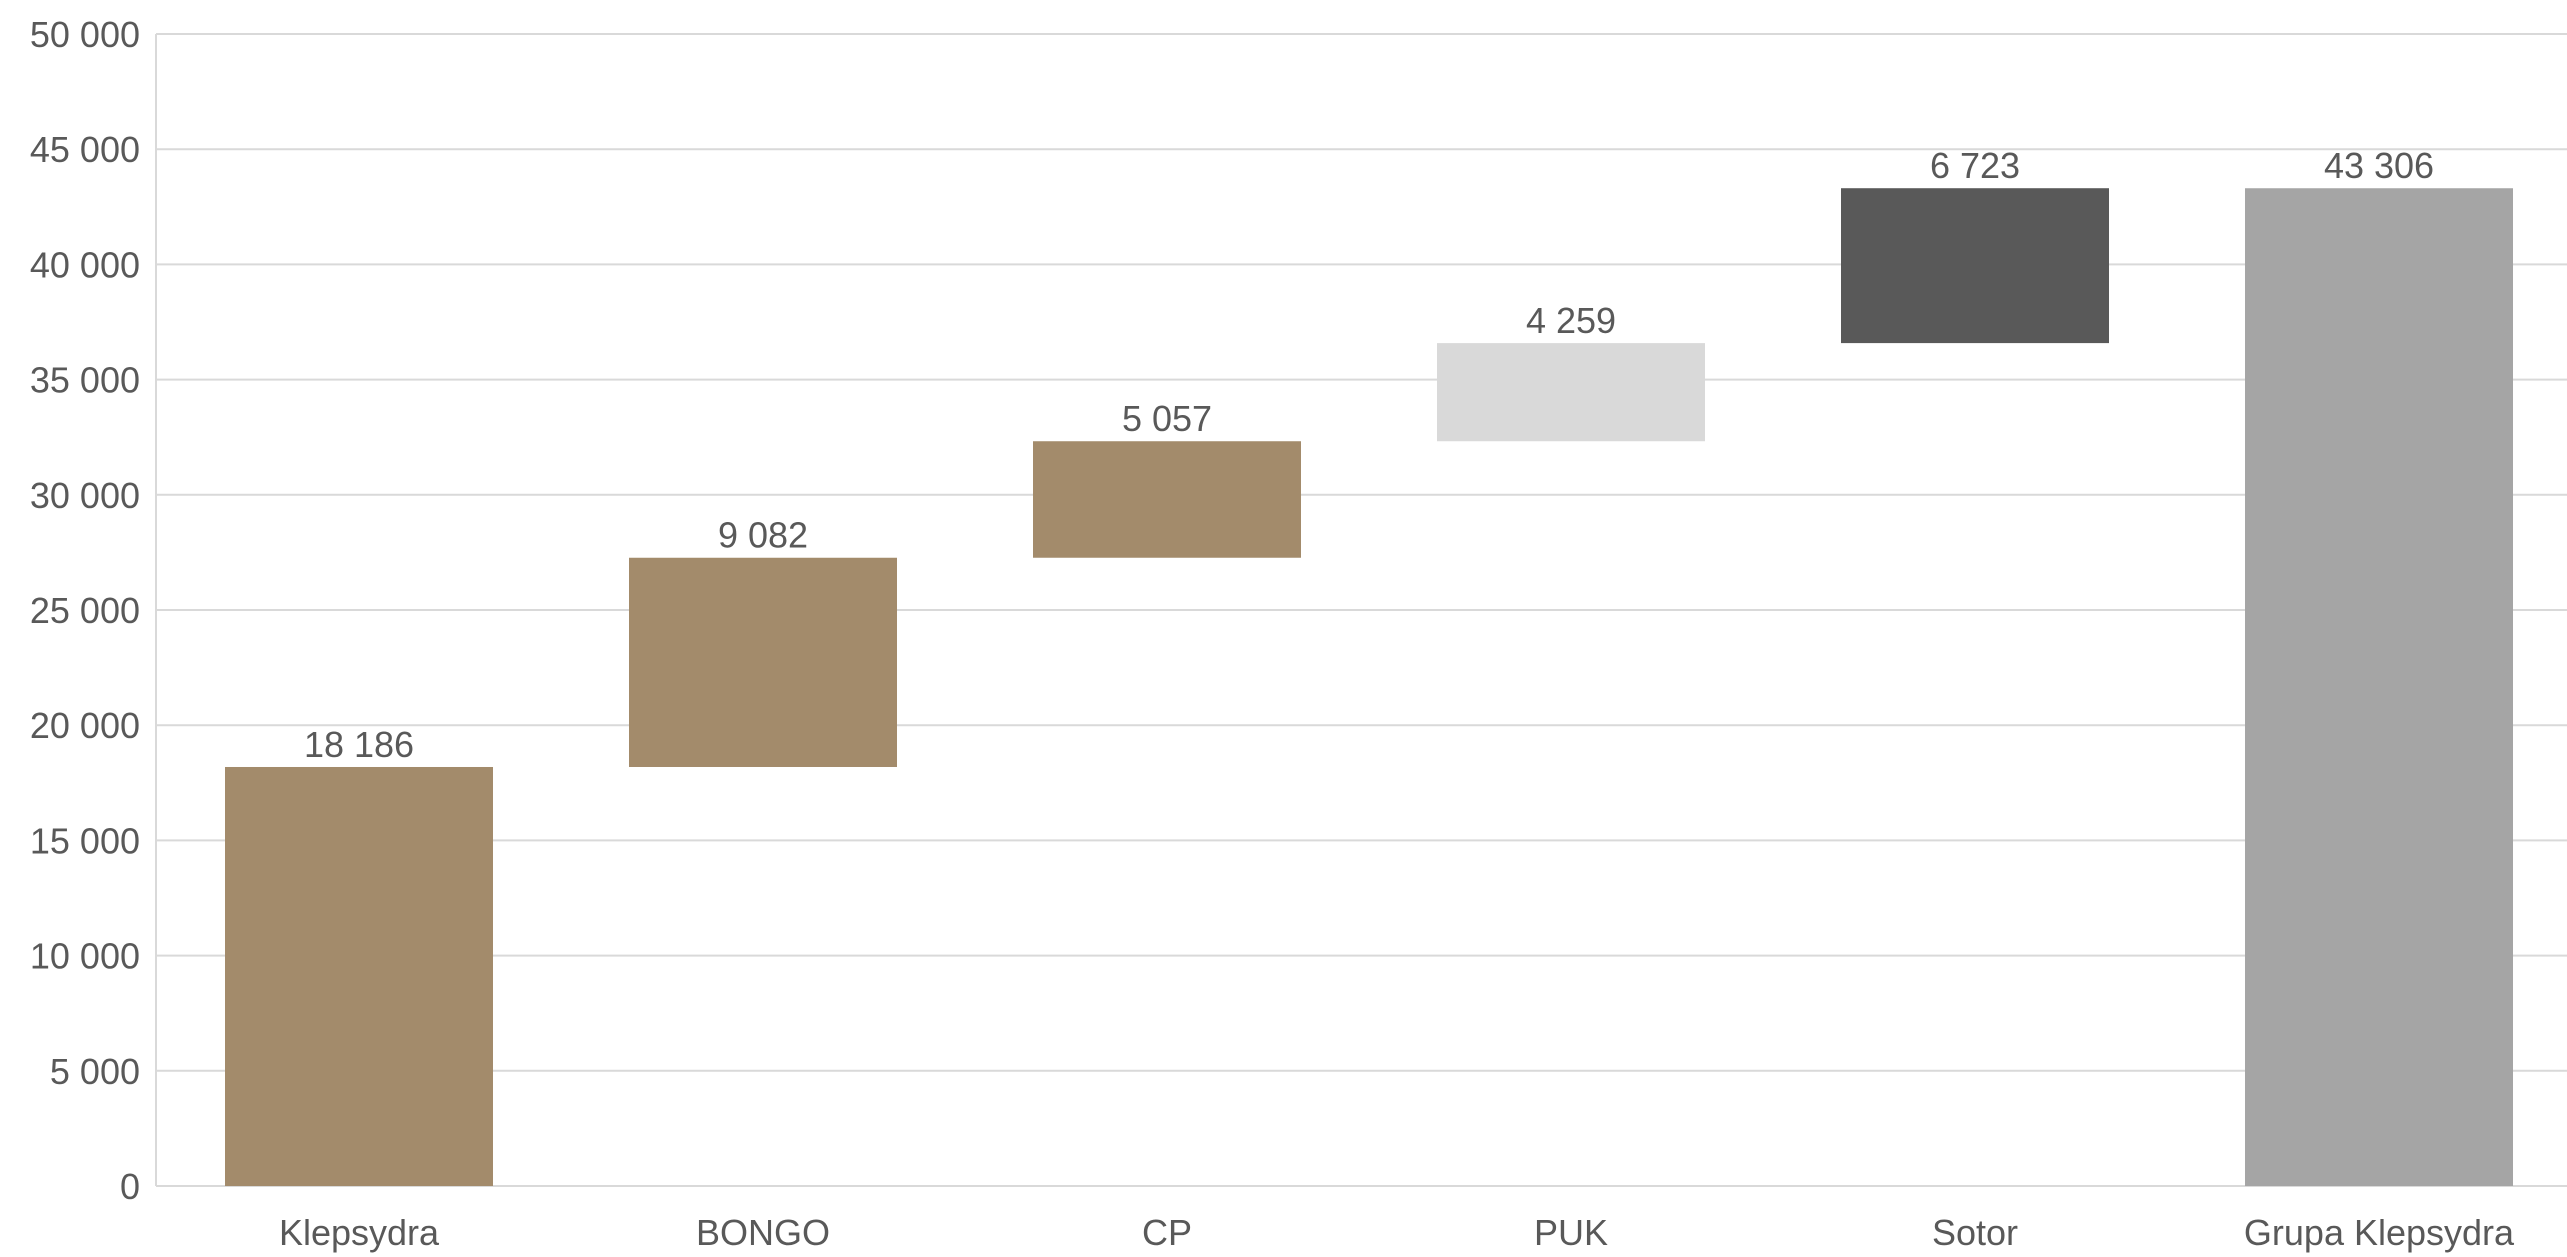 This screenshot has width=2567, height=1257. Describe the element at coordinates (359, 744) in the screenshot. I see `data-label: 18 186` at that location.